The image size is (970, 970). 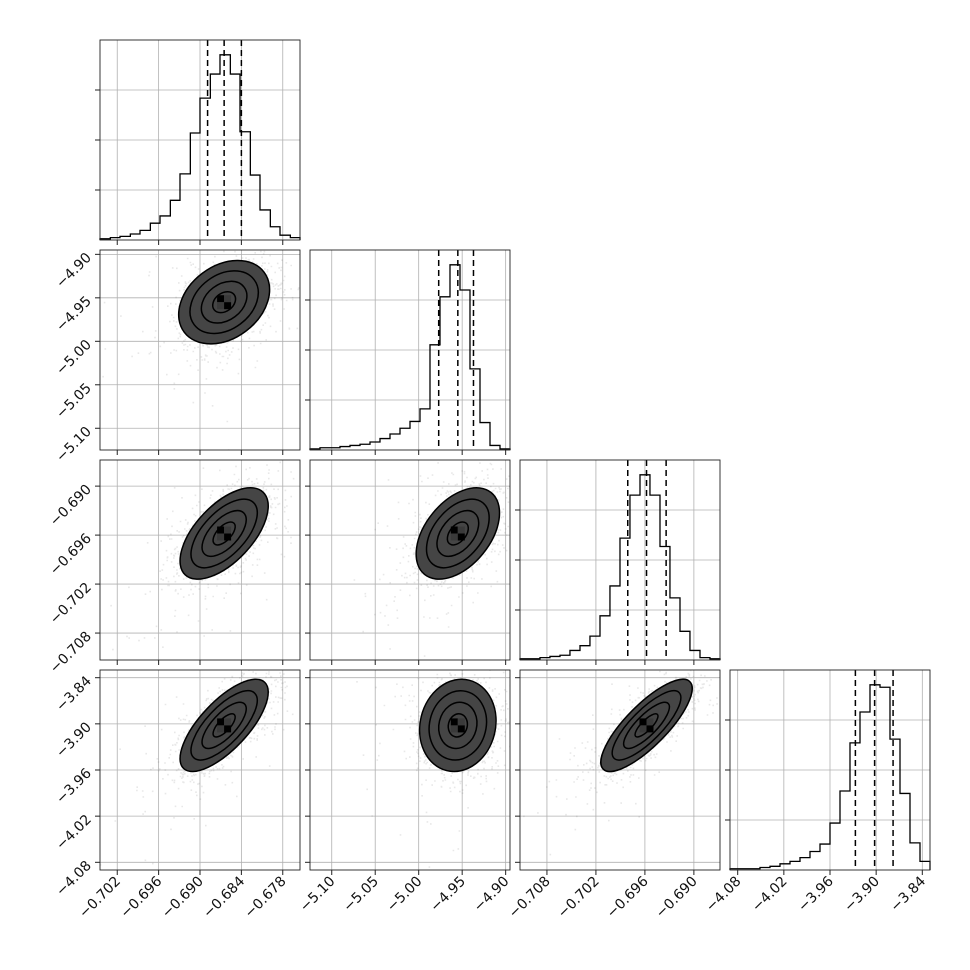 I want to click on x-tick-label: −5.05, so click(x=361, y=895).